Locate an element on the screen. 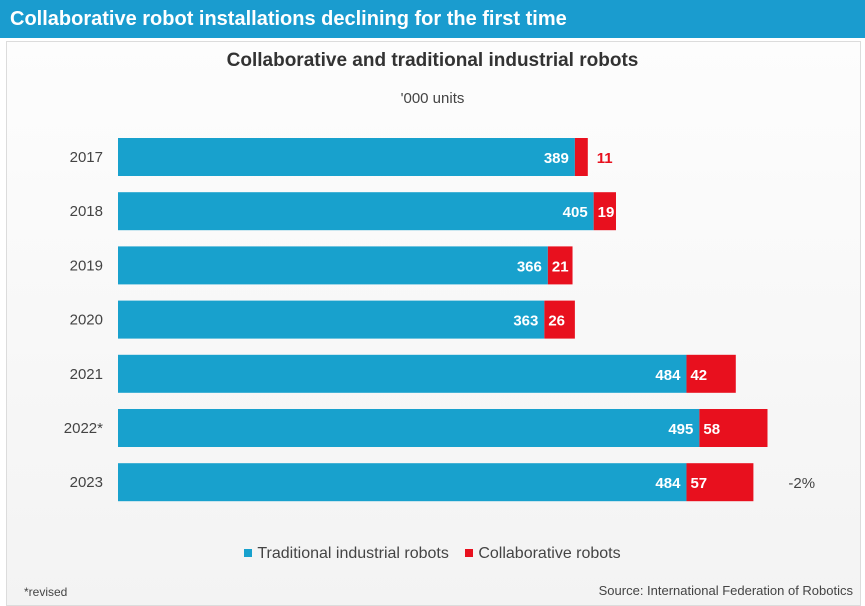  data-label-traditional-2020: 363 is located at coordinates (525, 321).